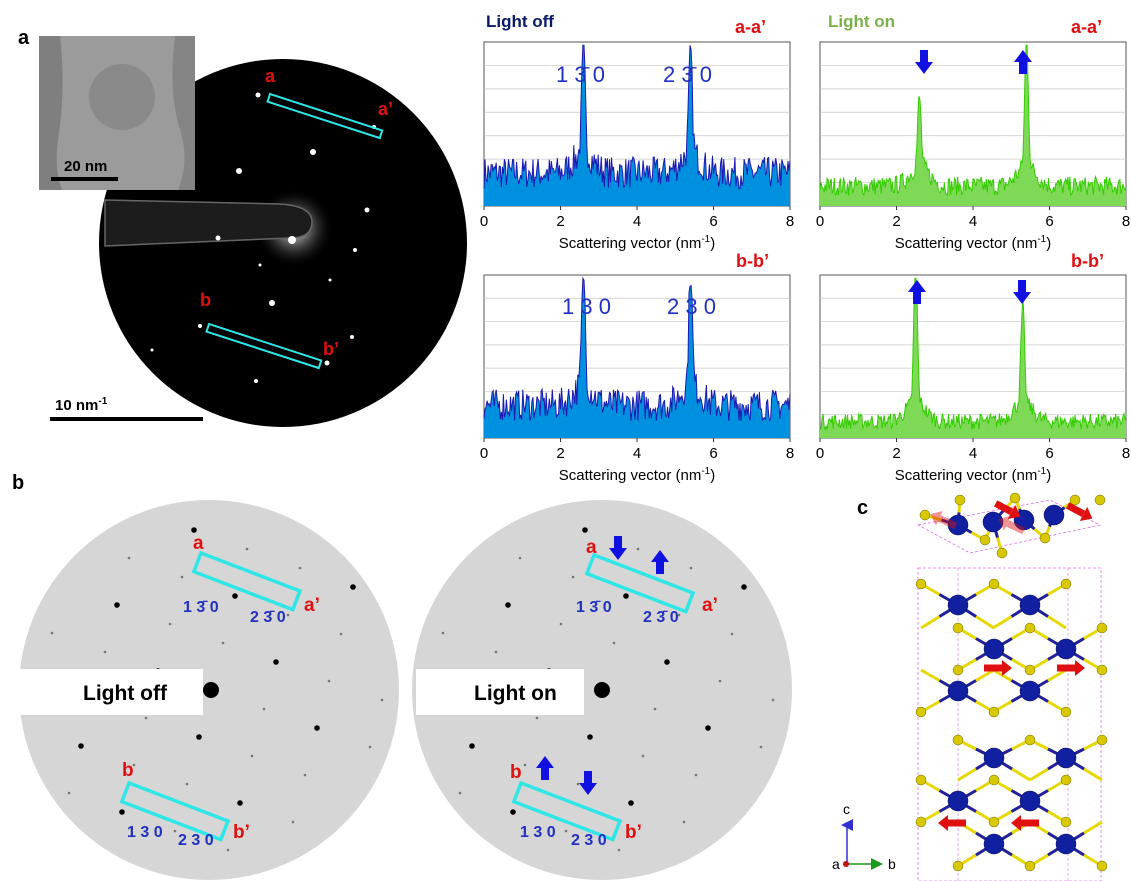 The height and width of the screenshot is (881, 1131). I want to click on sim-left-idx-1-3bar-0: 1 3̄ 0, so click(201, 607).